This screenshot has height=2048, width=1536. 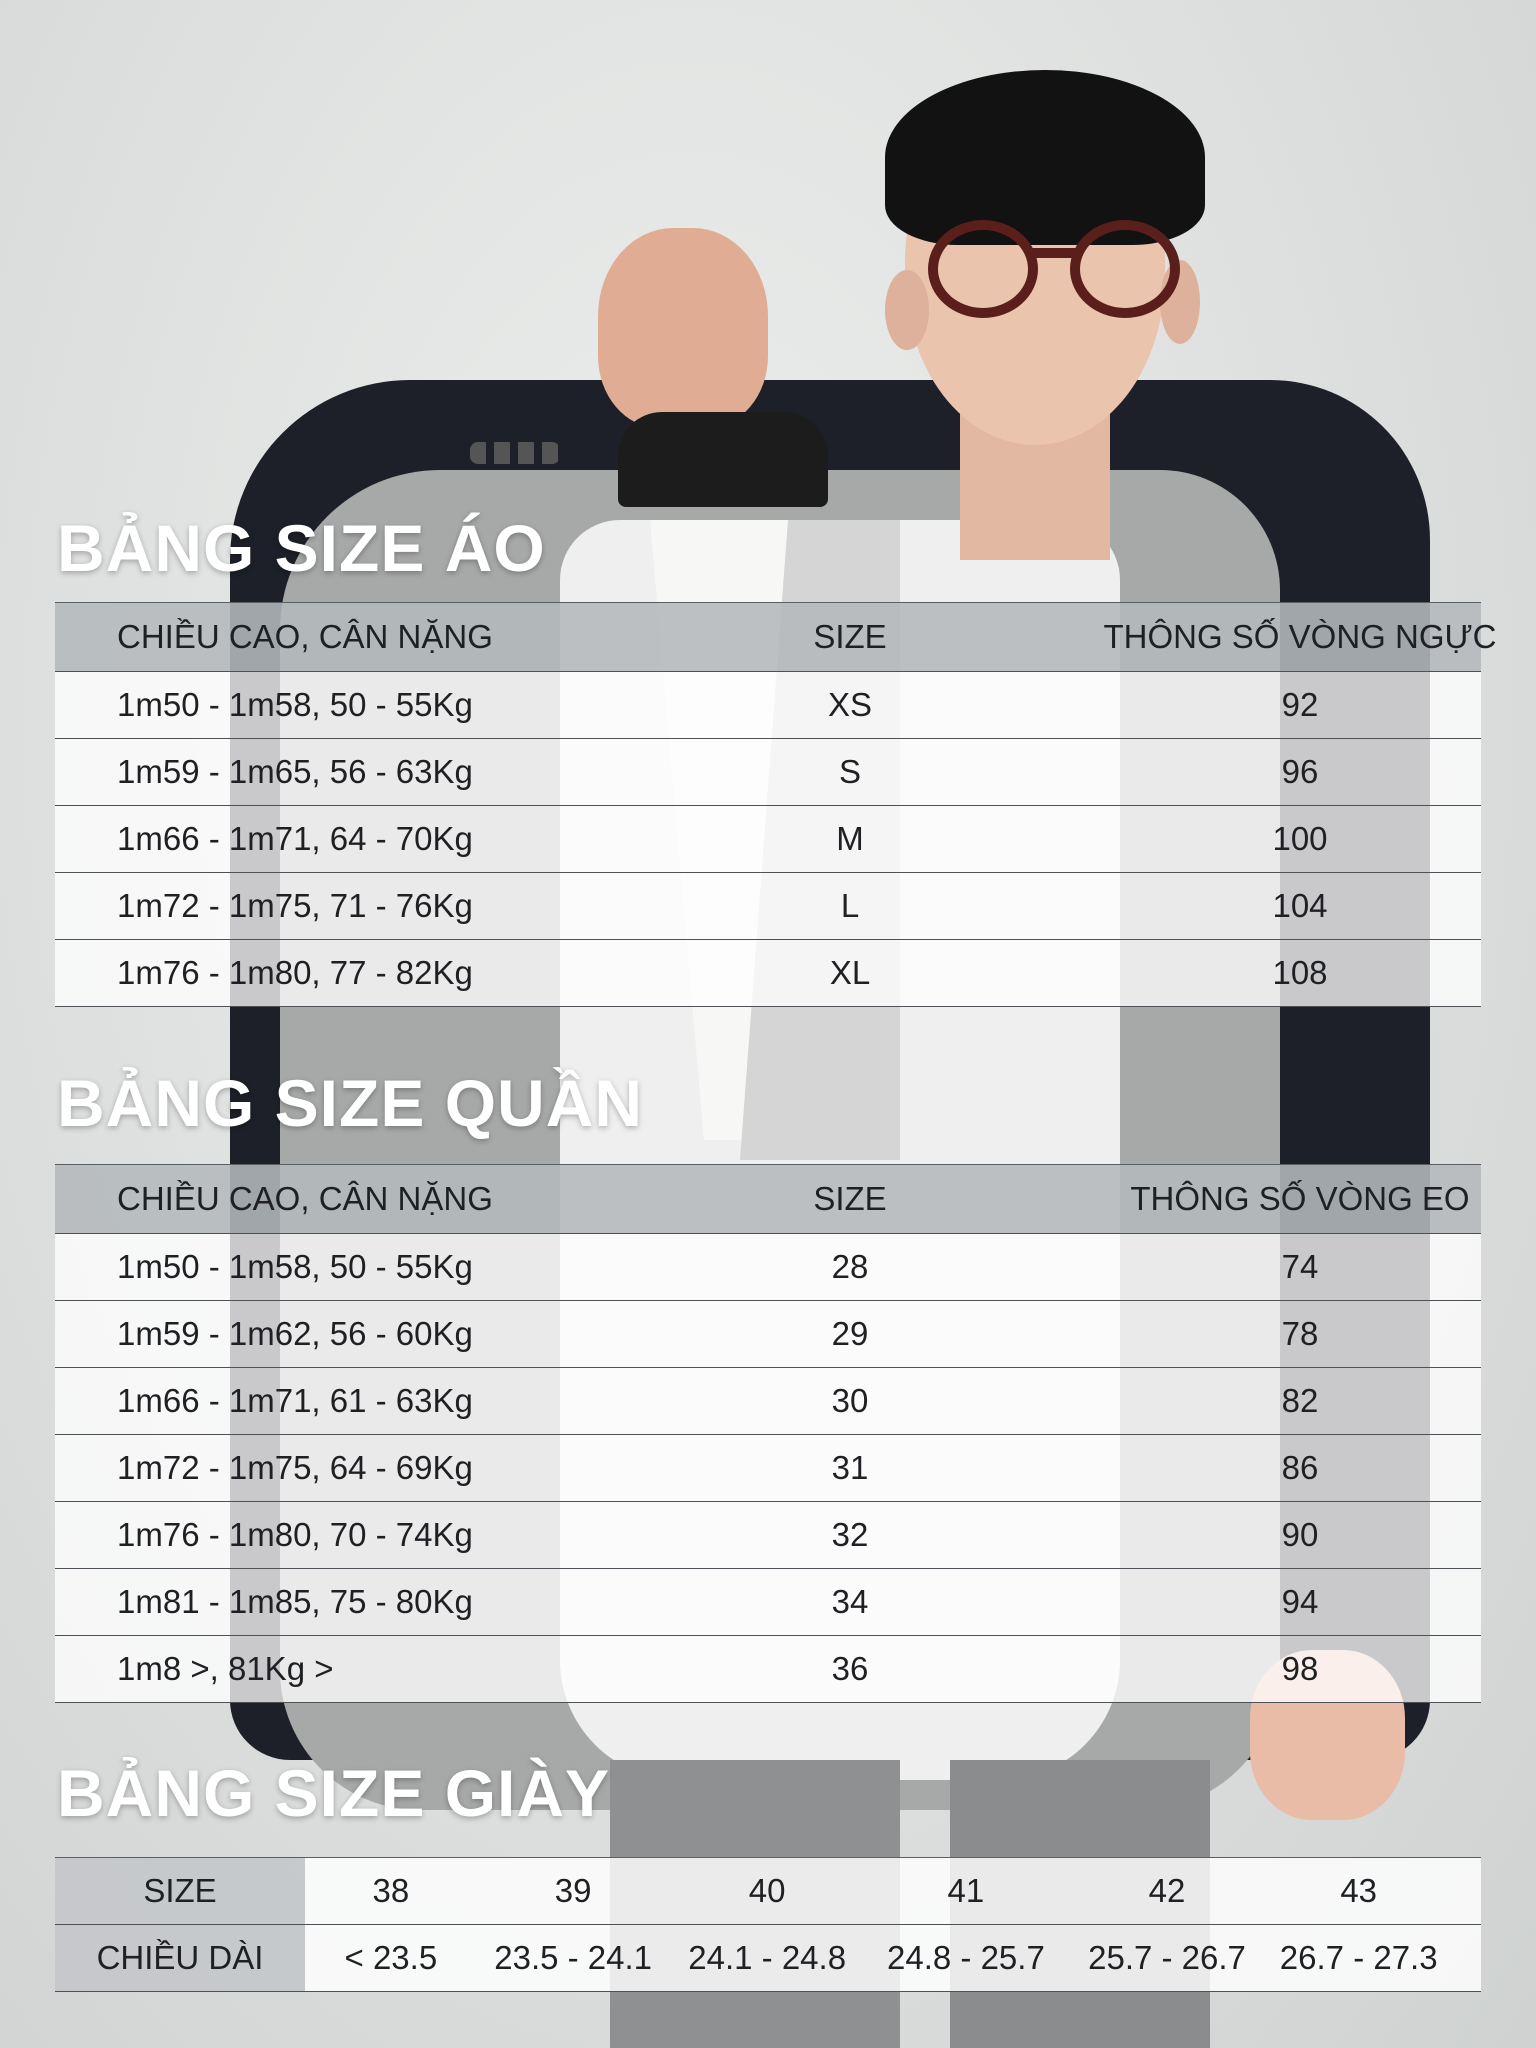 I want to click on shoe-size-values: 38 39 40 41 42 43, so click(x=893, y=1891).